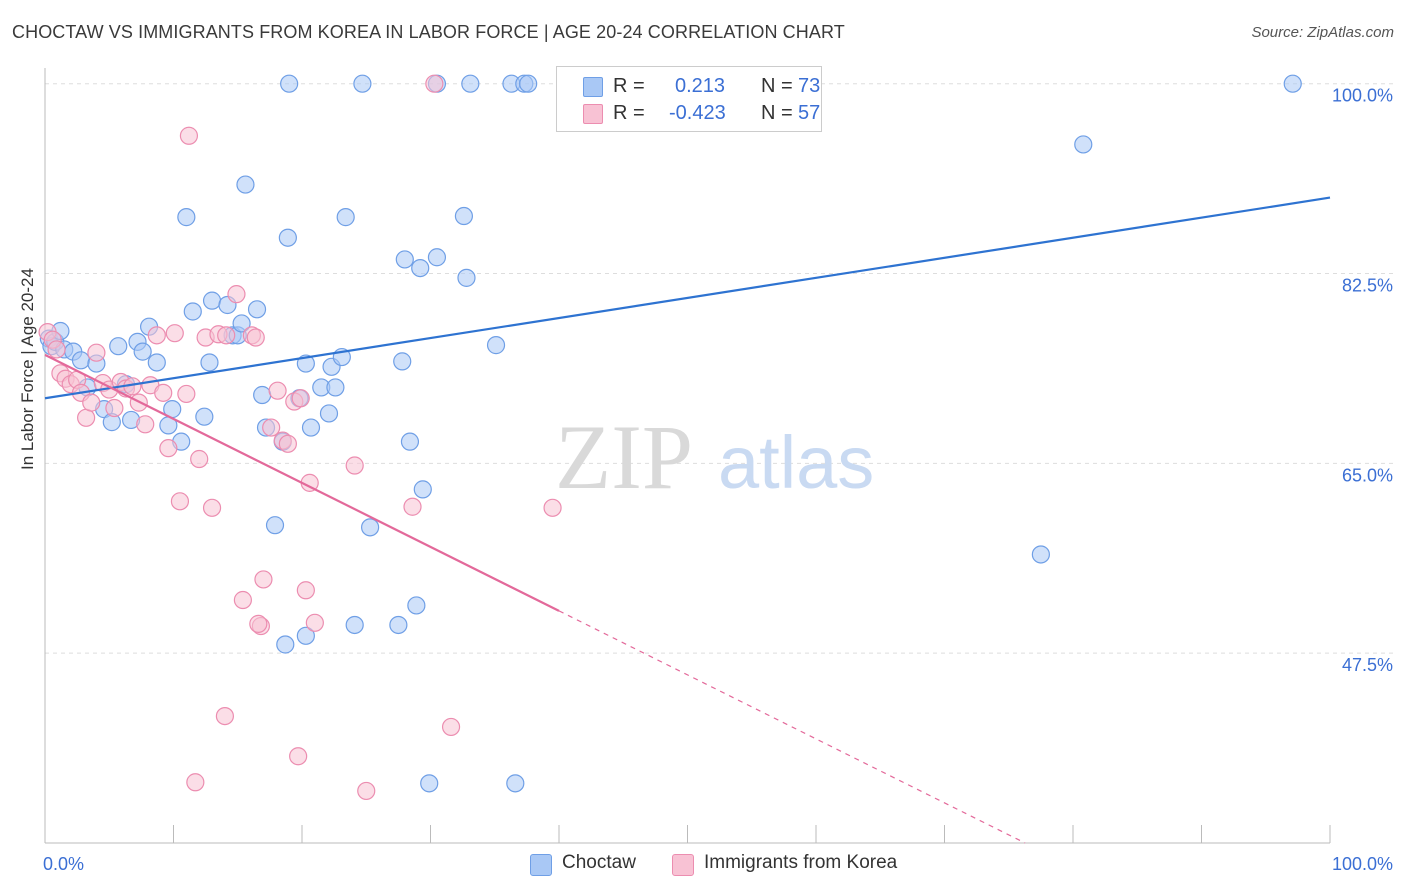  What do you see at coordinates (1322, 32) in the screenshot?
I see `source-credit: Source: ZipAtlas.com` at bounding box center [1322, 32].